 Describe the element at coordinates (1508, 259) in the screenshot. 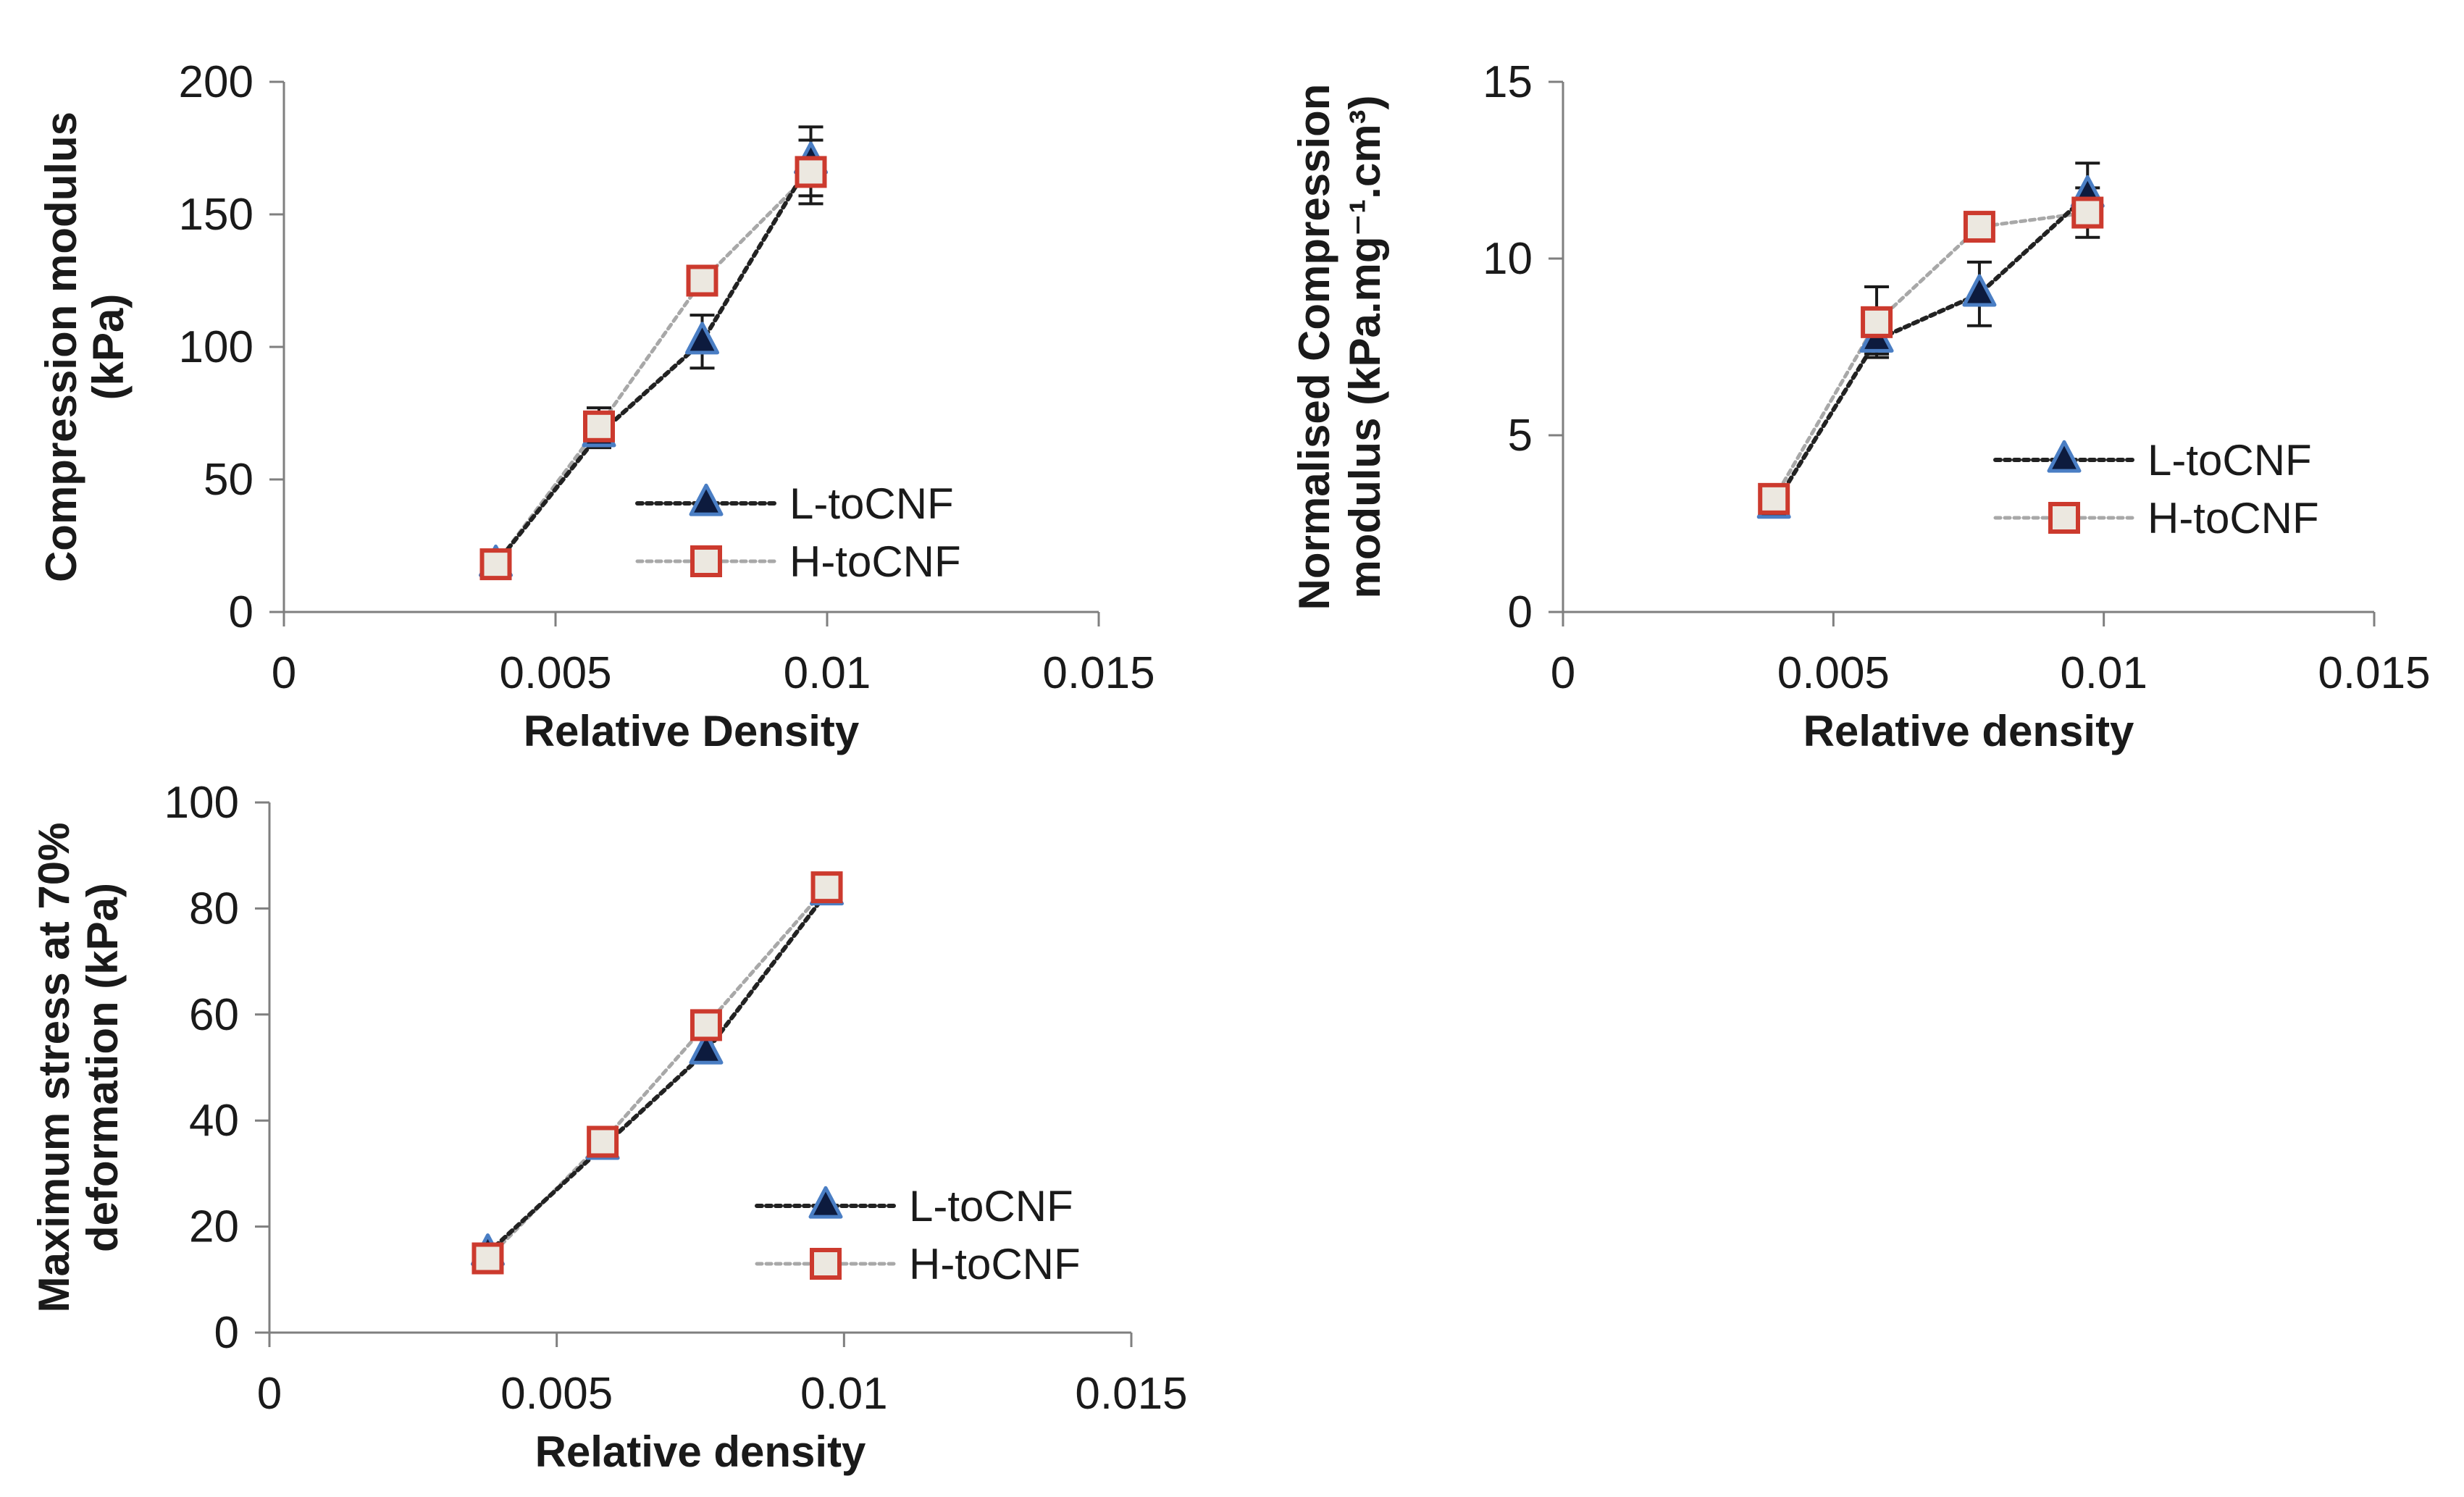

I see `y-tick-label: 10` at that location.